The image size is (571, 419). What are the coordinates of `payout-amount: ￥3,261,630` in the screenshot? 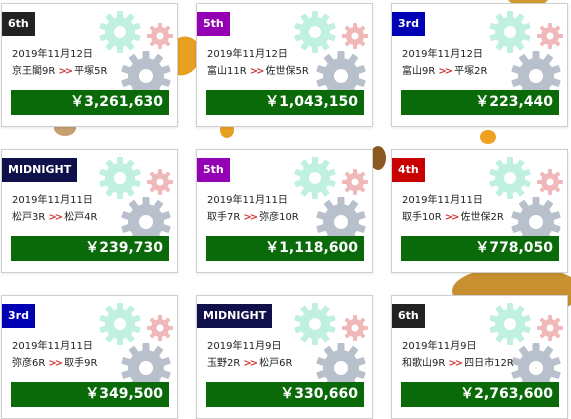 It's located at (90, 102).